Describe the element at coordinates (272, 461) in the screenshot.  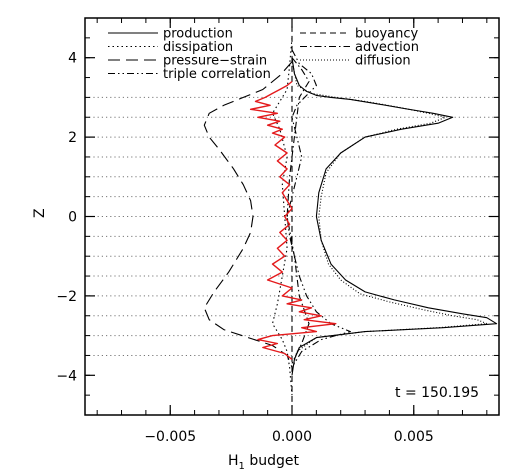
I see `x-axis-label-rest: budget` at that location.